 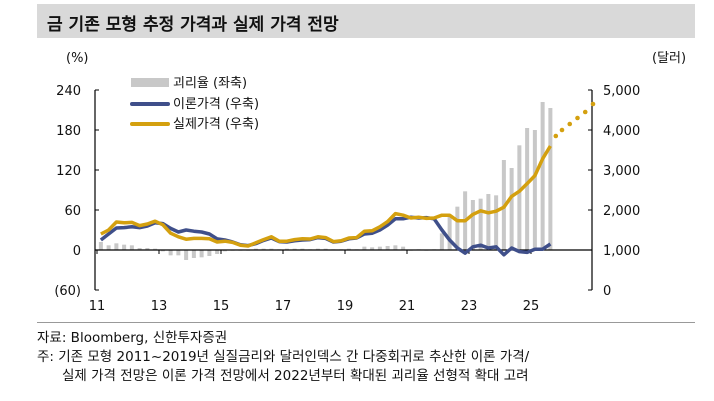 What do you see at coordinates (283, 306) in the screenshot?
I see `x-axis-tick-label: 17` at bounding box center [283, 306].